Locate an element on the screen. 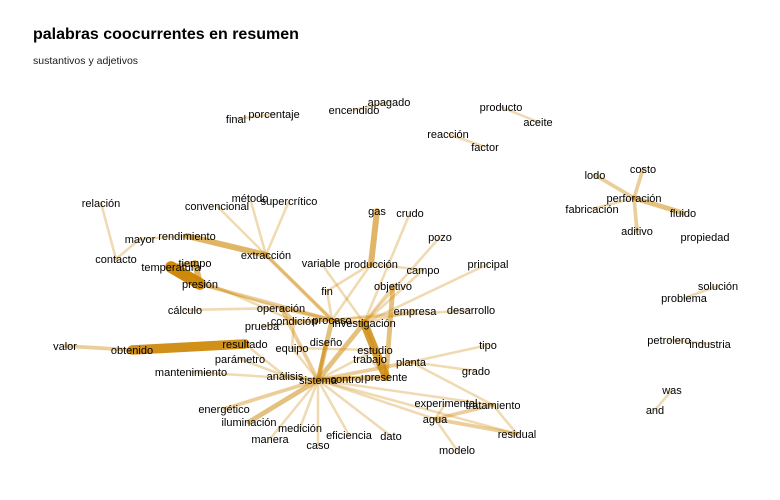 This screenshot has height=500, width=780. edge-proceso-empresa is located at coordinates (373, 315).